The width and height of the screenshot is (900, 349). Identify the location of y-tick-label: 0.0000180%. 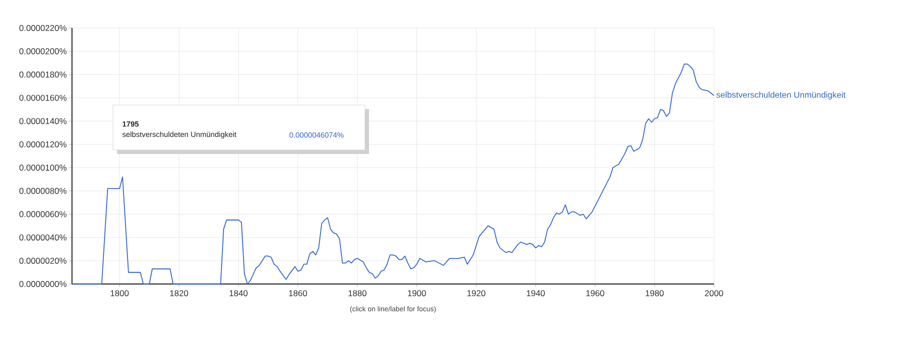
(42, 75).